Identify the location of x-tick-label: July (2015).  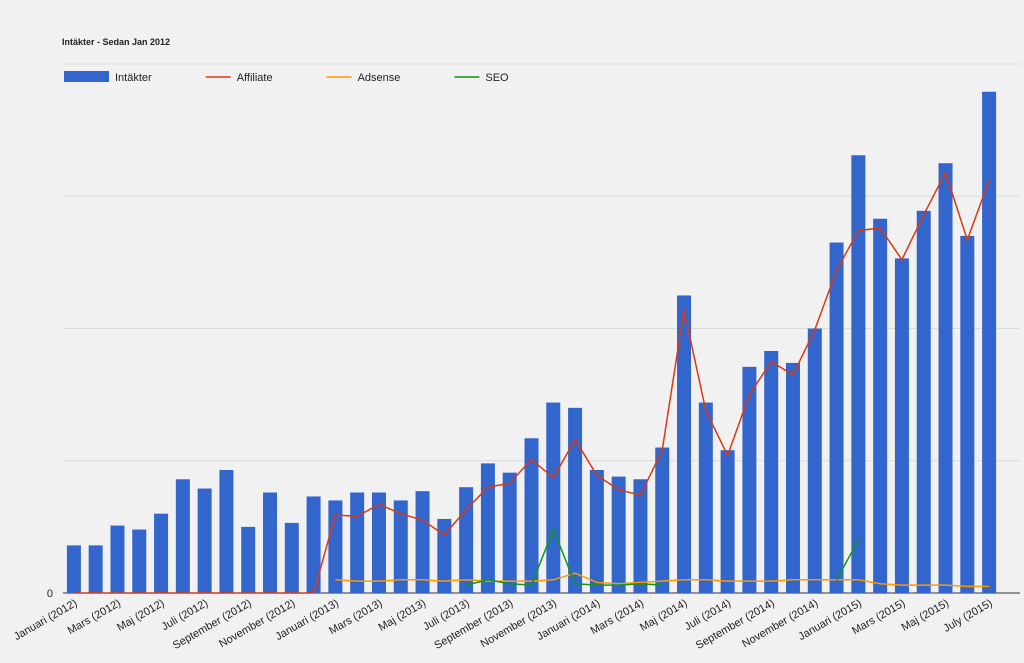
(967, 616).